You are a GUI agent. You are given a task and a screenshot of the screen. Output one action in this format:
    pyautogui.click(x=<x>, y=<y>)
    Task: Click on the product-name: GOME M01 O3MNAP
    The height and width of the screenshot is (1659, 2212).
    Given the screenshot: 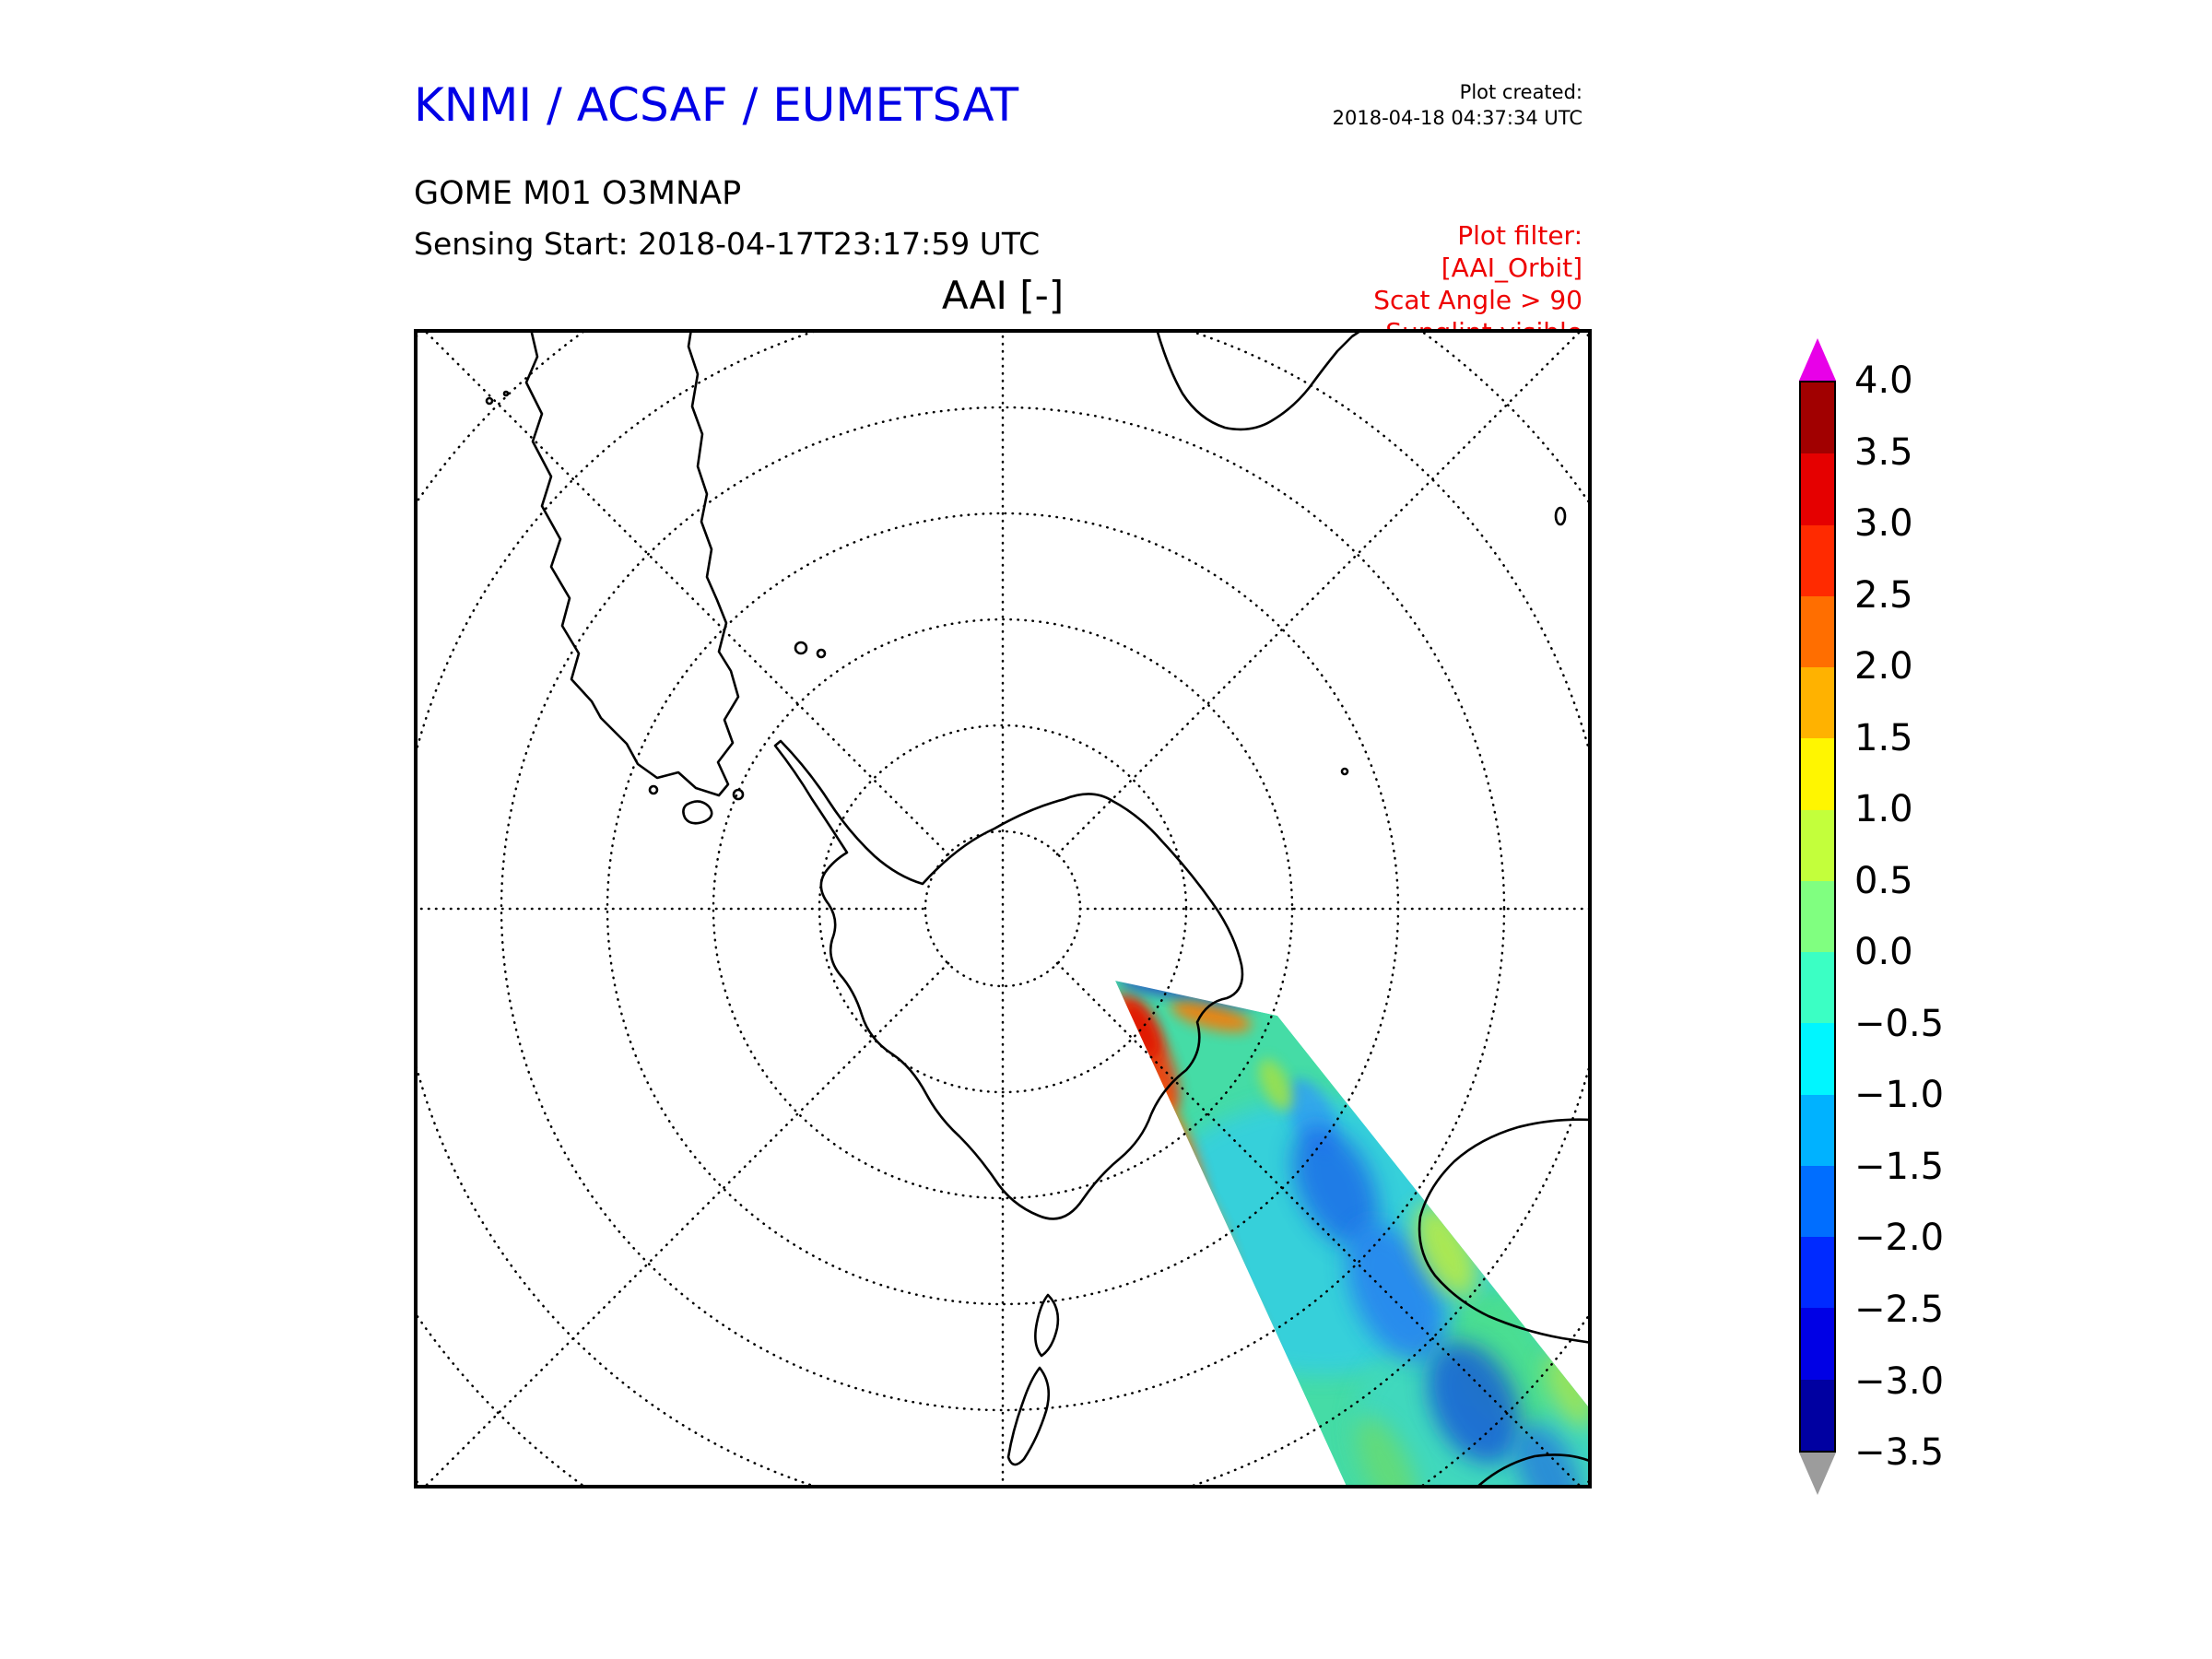 What is the action you would take?
    pyautogui.click(x=578, y=193)
    